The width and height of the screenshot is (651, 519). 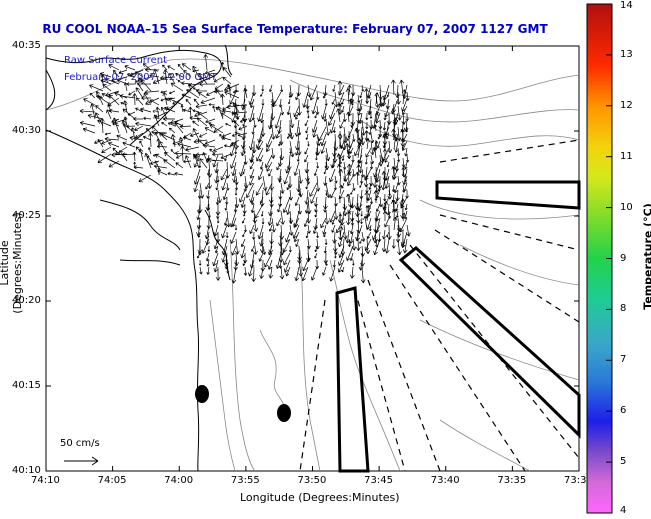 I want to click on scale-arrow, so click(x=81, y=461).